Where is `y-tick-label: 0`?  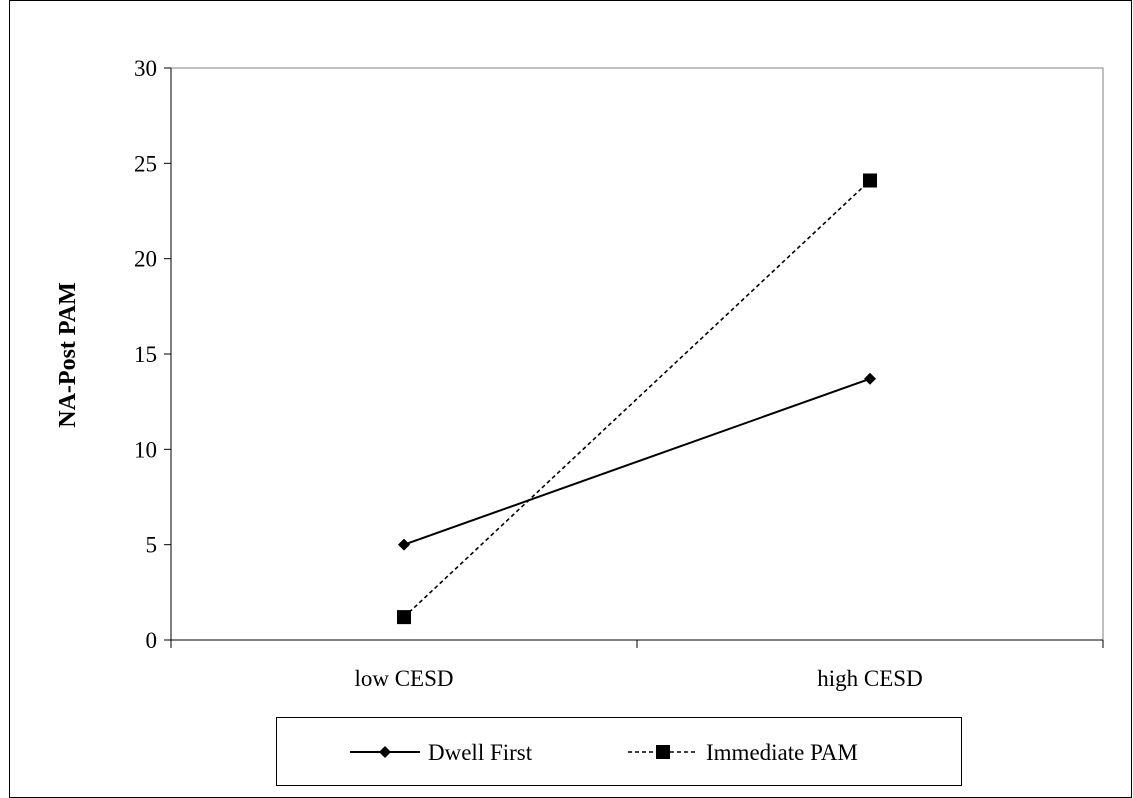
y-tick-label: 0 is located at coordinates (152, 640).